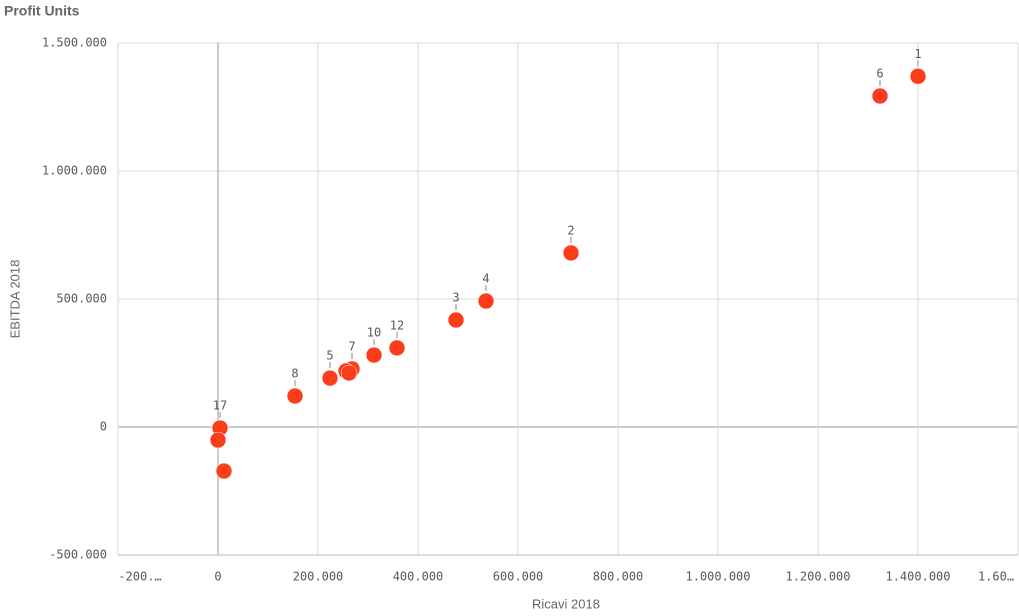  I want to click on point-label: 12, so click(397, 325).